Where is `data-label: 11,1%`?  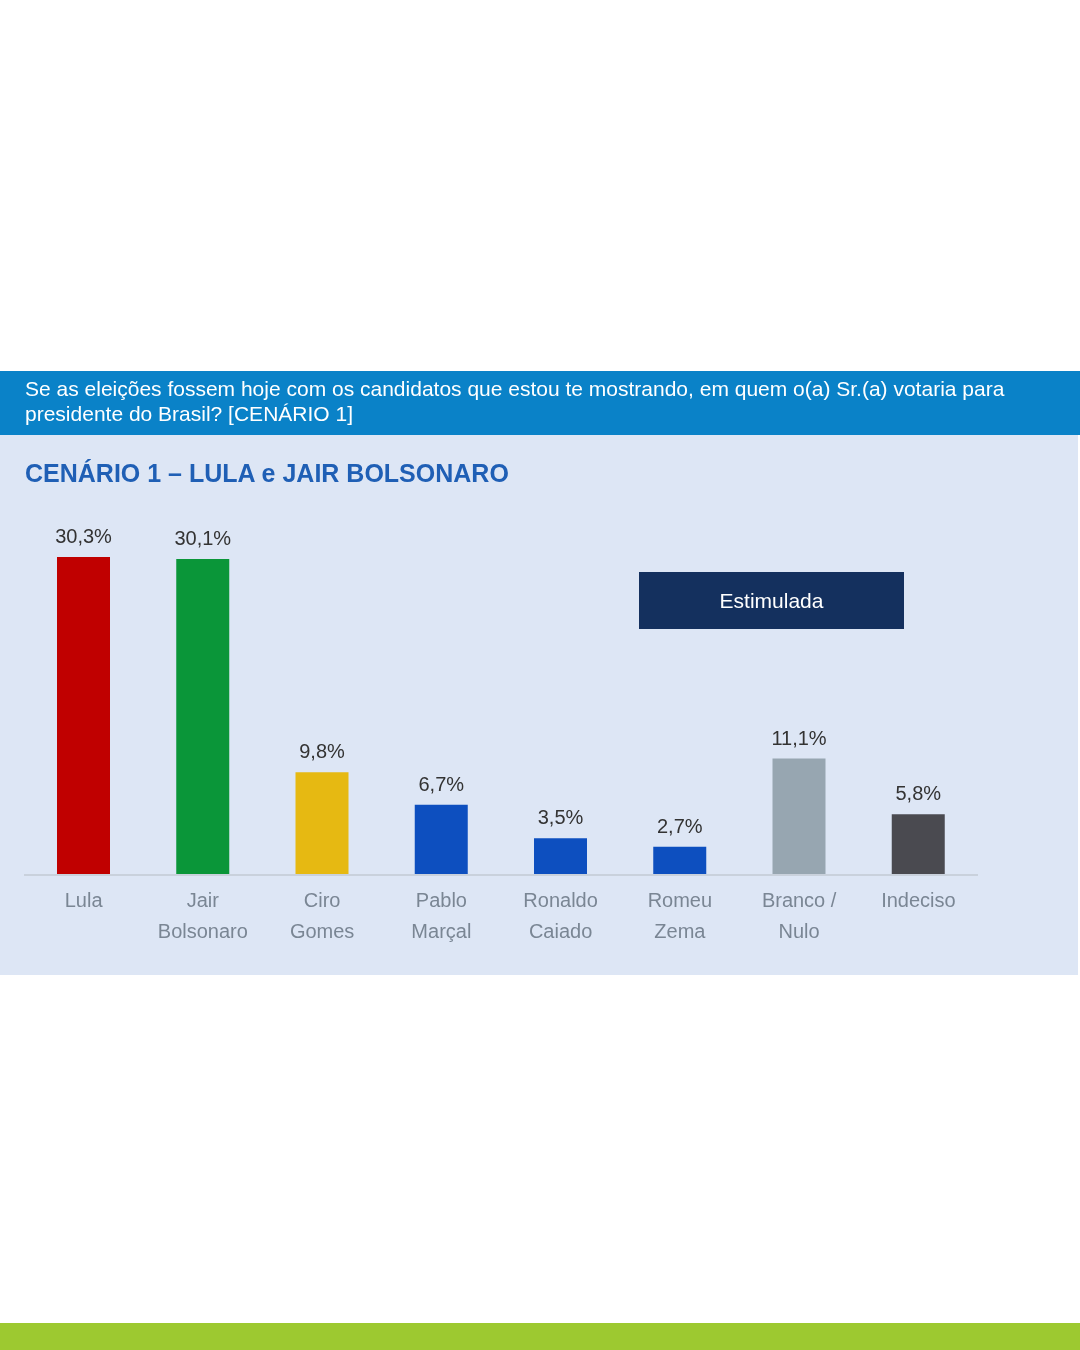
data-label: 11,1% is located at coordinates (799, 737).